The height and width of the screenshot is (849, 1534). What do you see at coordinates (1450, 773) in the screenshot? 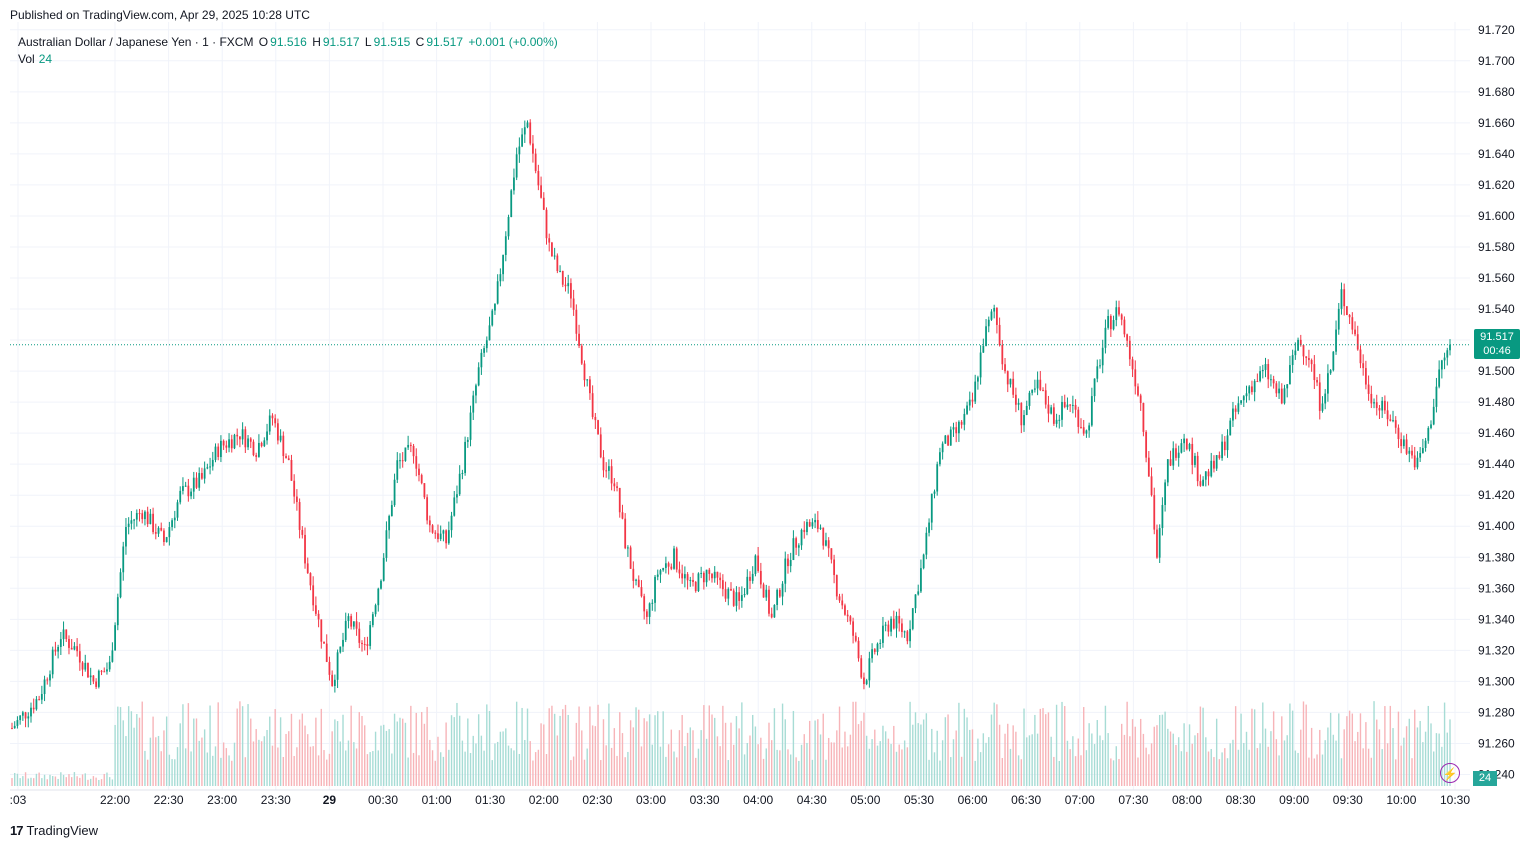
I see `lightning-bolt-icon: ⚡` at bounding box center [1450, 773].